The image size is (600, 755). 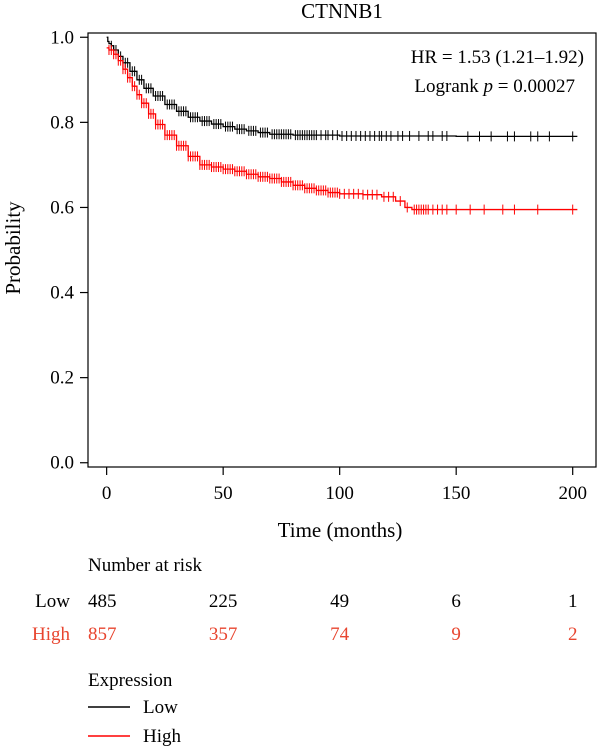 What do you see at coordinates (162, 736) in the screenshot?
I see `legend-label-high: High` at bounding box center [162, 736].